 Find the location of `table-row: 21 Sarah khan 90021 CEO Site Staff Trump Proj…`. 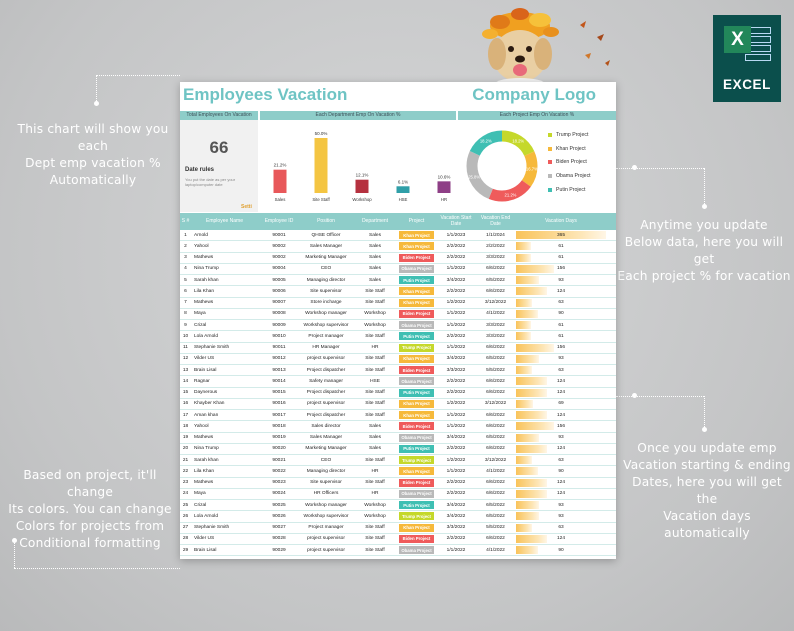

table-row: 21 Sarah khan 90021 CEO Site Staff Trump Proj… is located at coordinates (398, 461).